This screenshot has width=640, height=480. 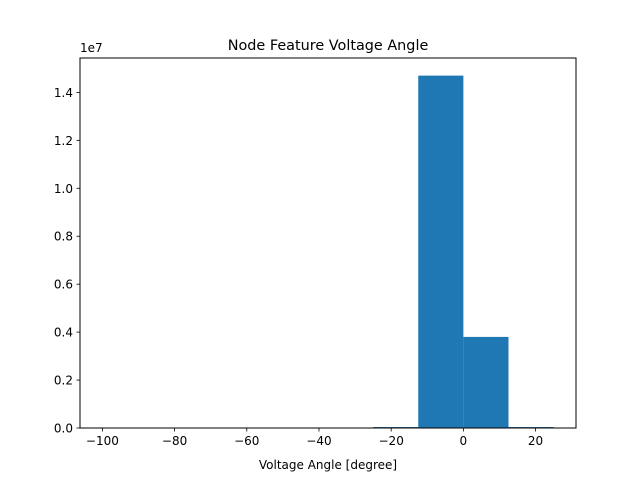 I want to click on y-offset-label: 1e7, so click(x=91, y=48).